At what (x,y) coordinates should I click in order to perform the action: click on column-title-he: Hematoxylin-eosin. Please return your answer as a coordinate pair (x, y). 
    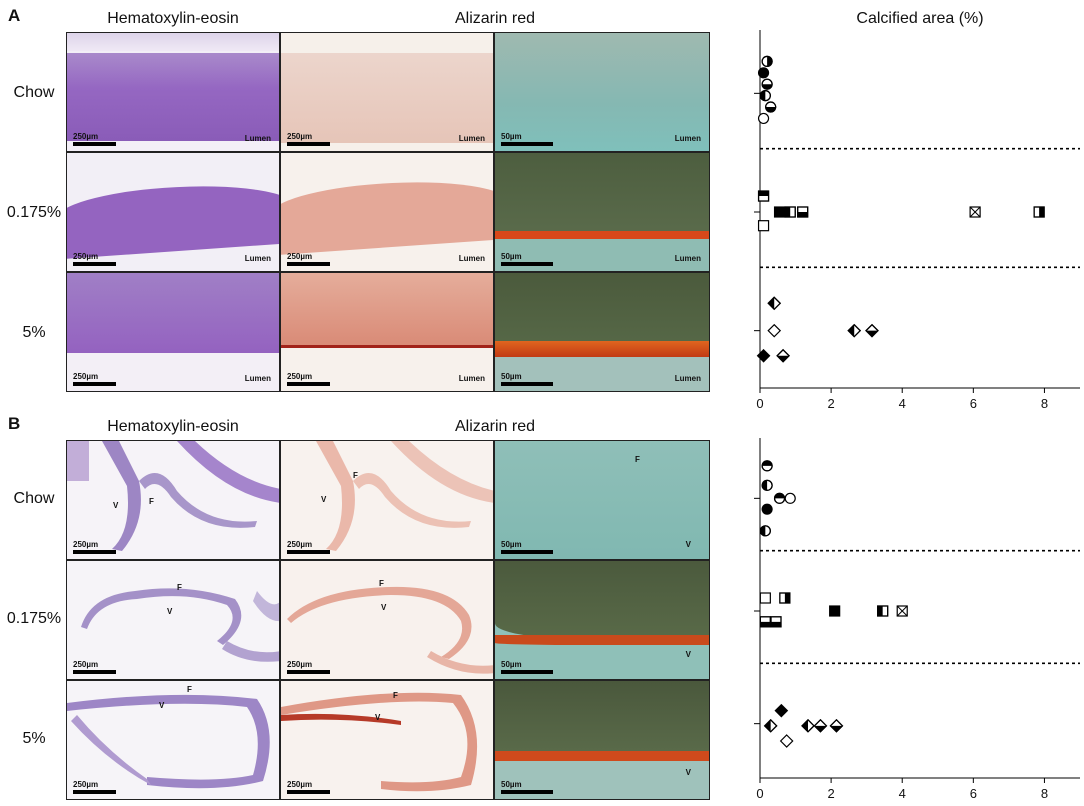
    Looking at the image, I should click on (173, 18).